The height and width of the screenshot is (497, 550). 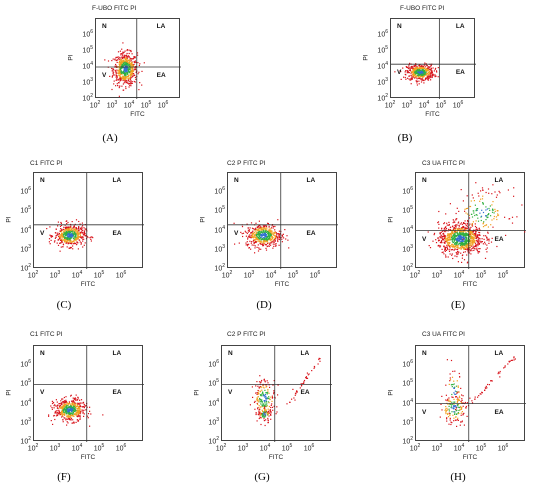 What do you see at coordinates (315, 275) in the screenshot?
I see `x-tick-label: 10⁶` at bounding box center [315, 275].